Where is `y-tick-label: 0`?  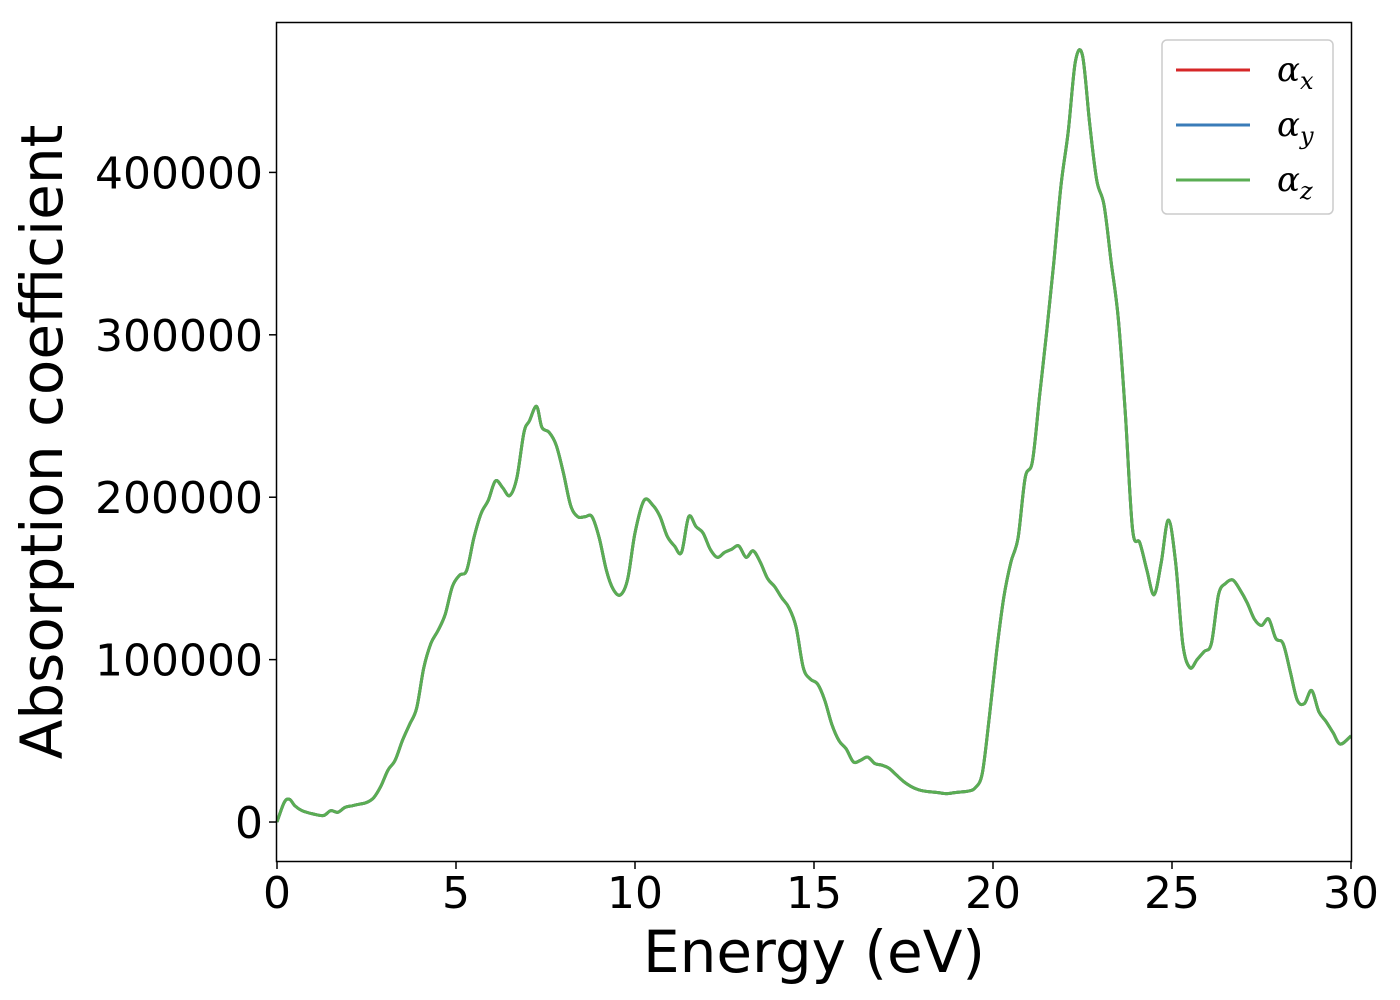
y-tick-label: 0 is located at coordinates (249, 823).